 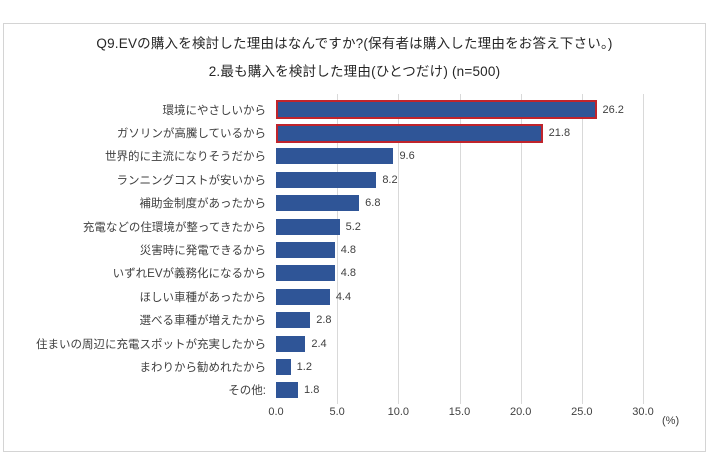 I want to click on bar-track: 2.4, so click(x=459, y=343).